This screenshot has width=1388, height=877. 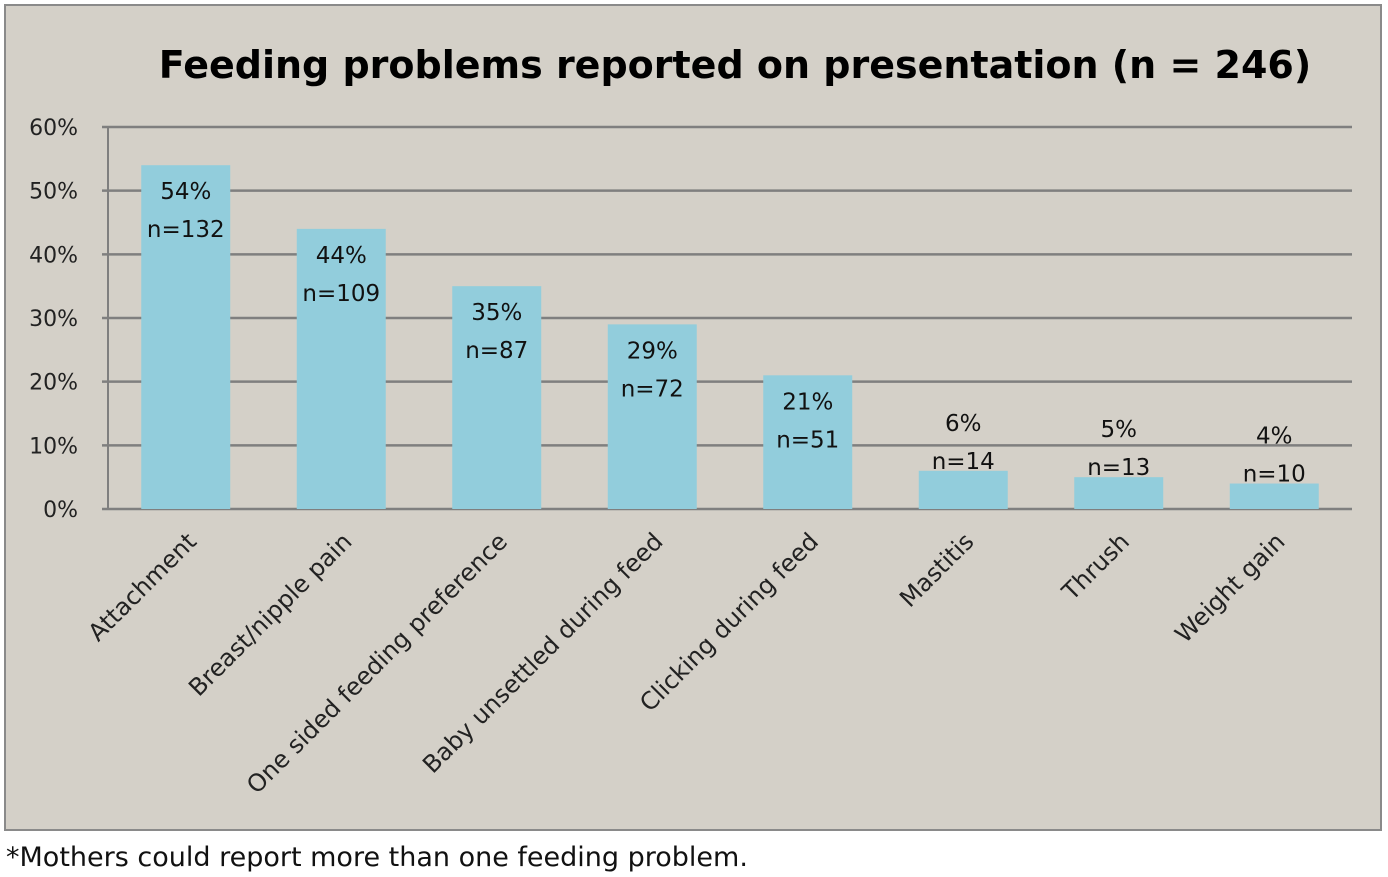 I want to click on data-label-n: n=14, so click(x=963, y=462).